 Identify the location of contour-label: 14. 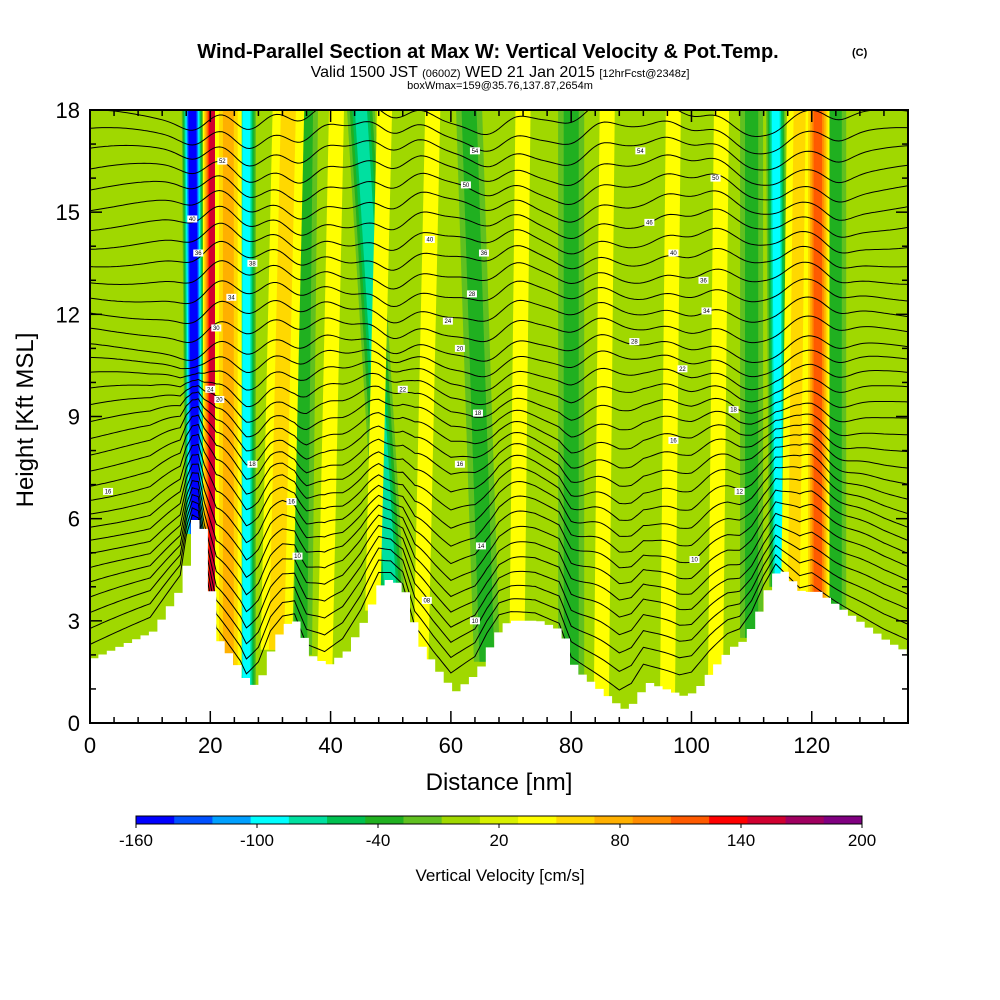
(481, 547).